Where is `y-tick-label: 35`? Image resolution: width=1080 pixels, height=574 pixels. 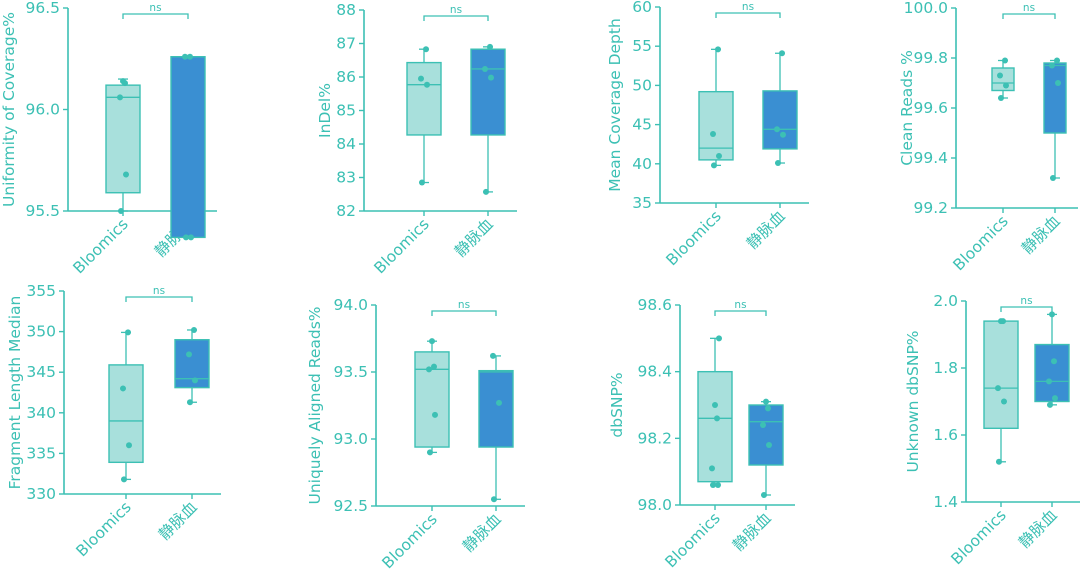 y-tick-label: 35 is located at coordinates (642, 203).